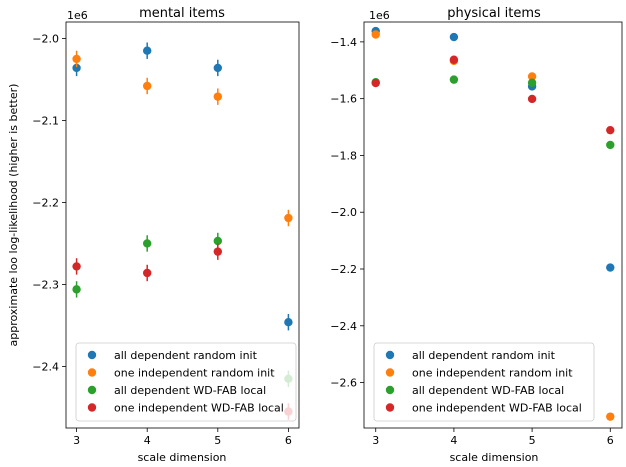 This screenshot has width=626, height=467. What do you see at coordinates (182, 13) in the screenshot?
I see `panel-title: mental items` at bounding box center [182, 13].